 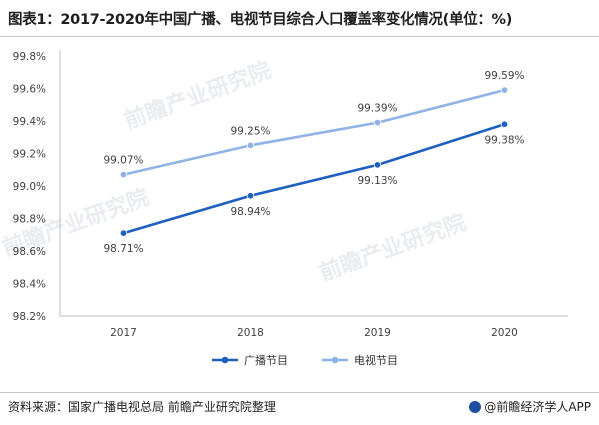 I want to click on source-note: 资料来源：国家广播电视总局 前瞻产业研究院整理, so click(x=142, y=407).